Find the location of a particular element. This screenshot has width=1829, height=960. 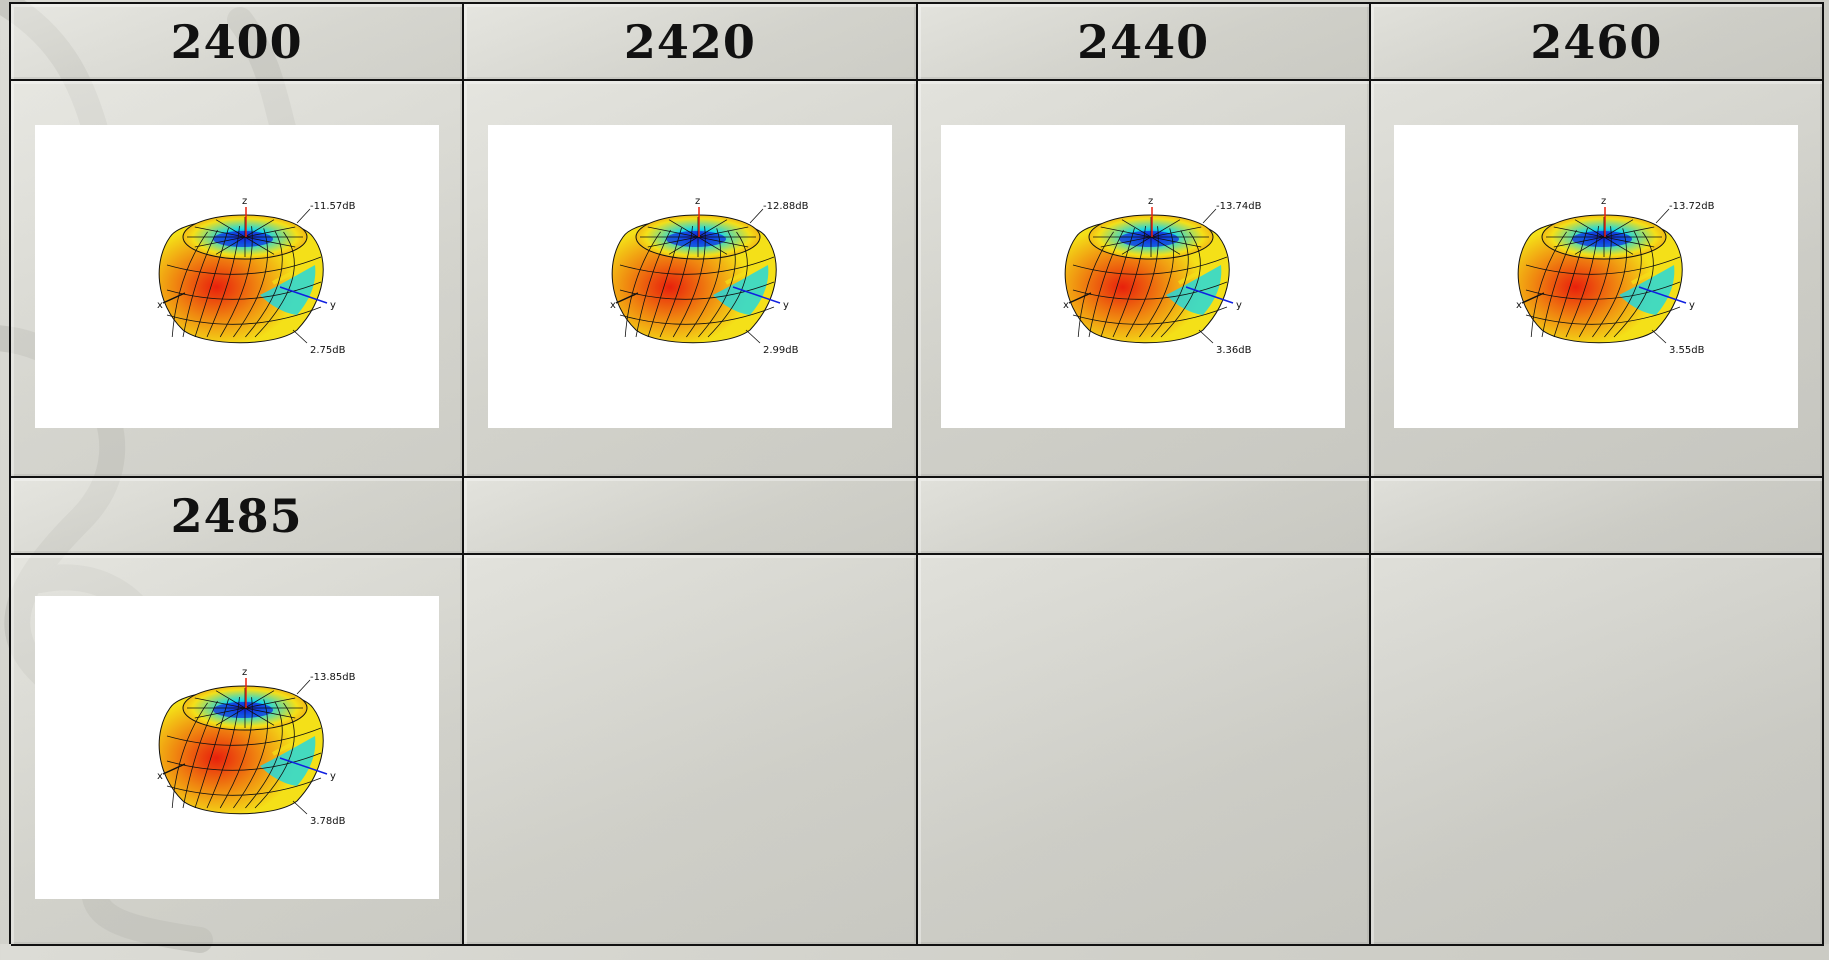

max-gain-label: -13.74dB is located at coordinates (1239, 206).